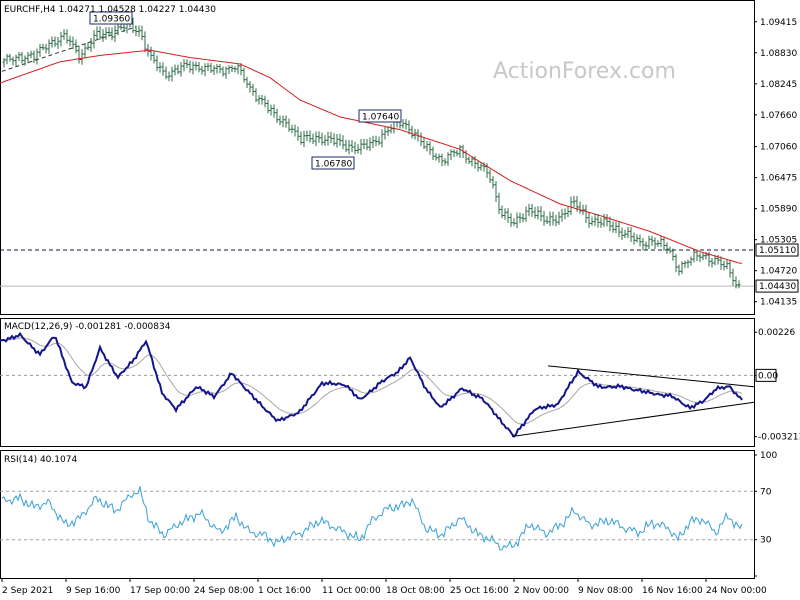  I want to click on rsi-plot, so click(377, 518).